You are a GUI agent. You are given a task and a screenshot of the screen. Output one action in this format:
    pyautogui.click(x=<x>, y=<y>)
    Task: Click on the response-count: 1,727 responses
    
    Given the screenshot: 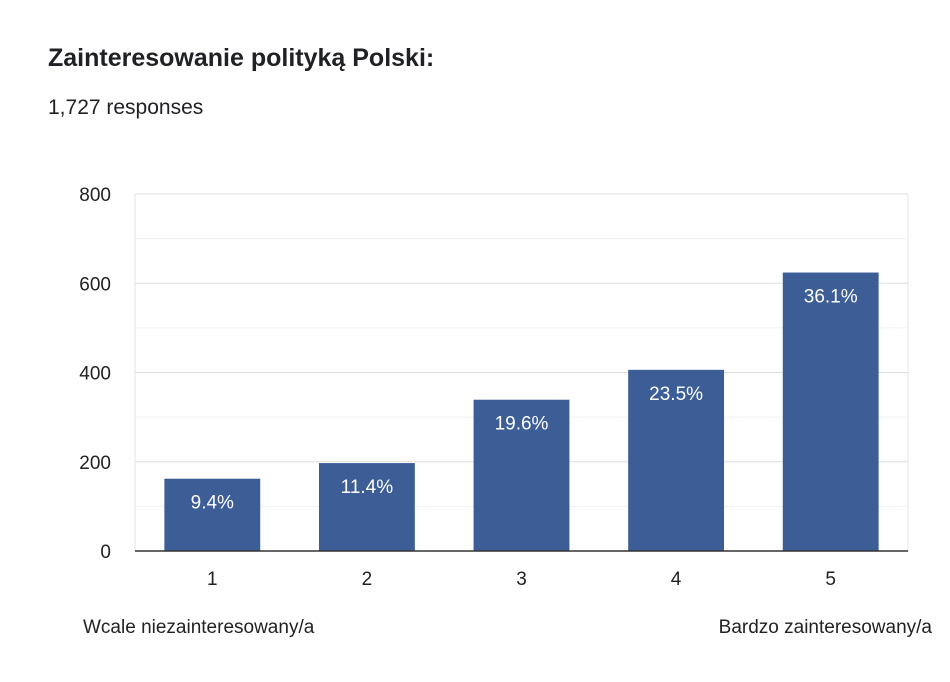 What is the action you would take?
    pyautogui.click(x=126, y=107)
    